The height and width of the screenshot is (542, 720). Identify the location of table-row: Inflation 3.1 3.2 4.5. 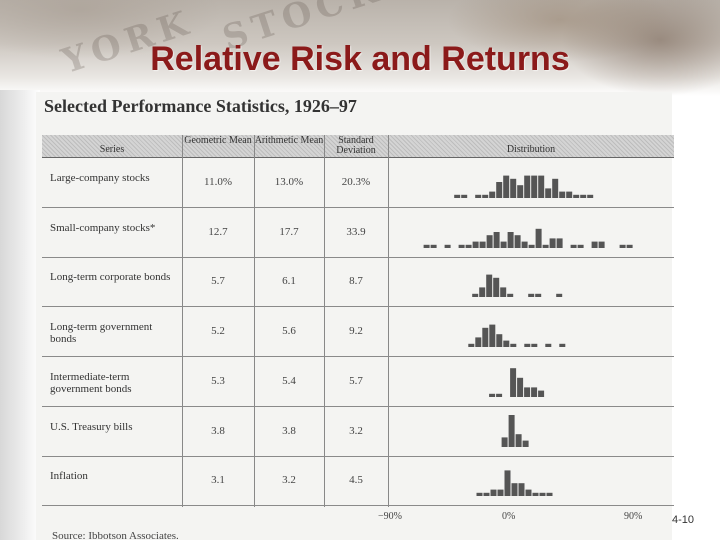
(358, 481).